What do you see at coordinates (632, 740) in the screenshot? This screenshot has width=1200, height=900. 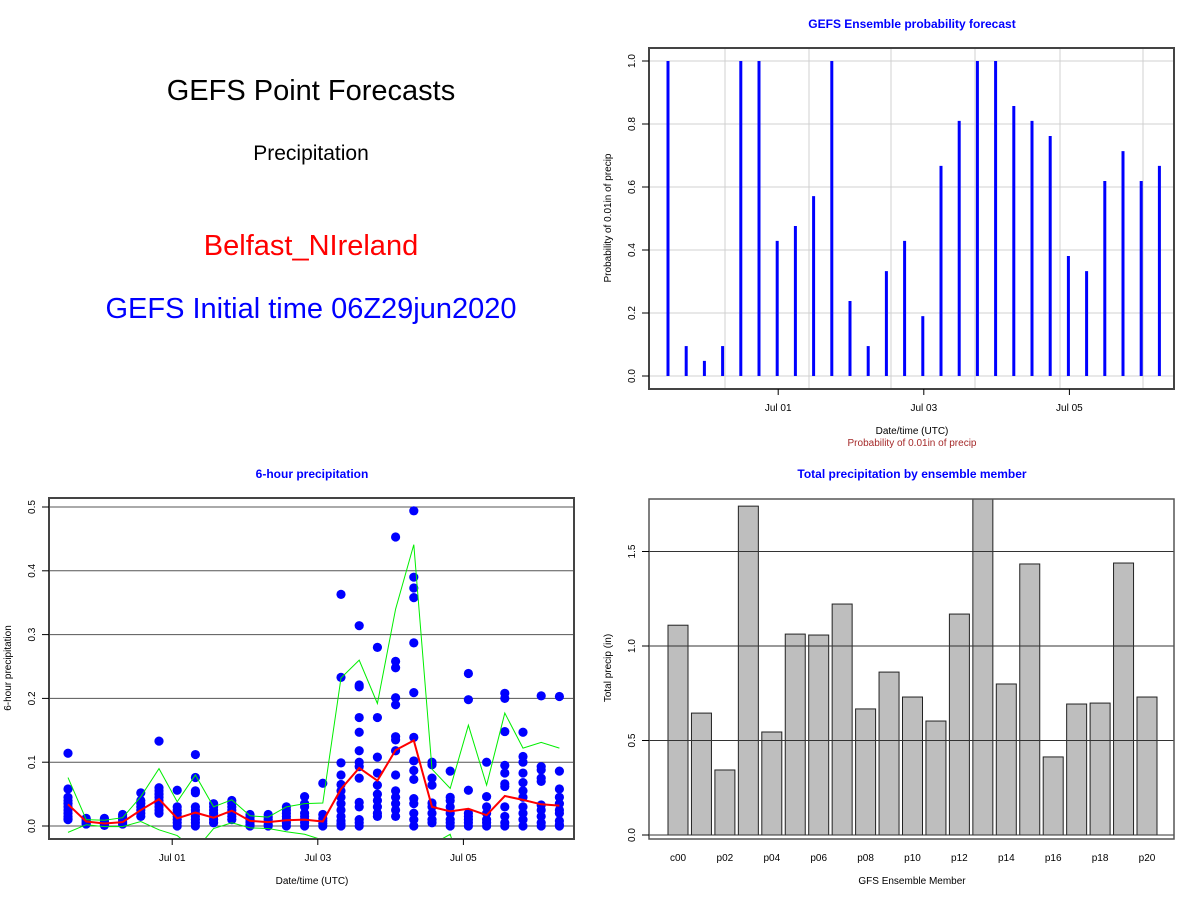 I see `y-tick-label: 0.5` at bounding box center [632, 740].